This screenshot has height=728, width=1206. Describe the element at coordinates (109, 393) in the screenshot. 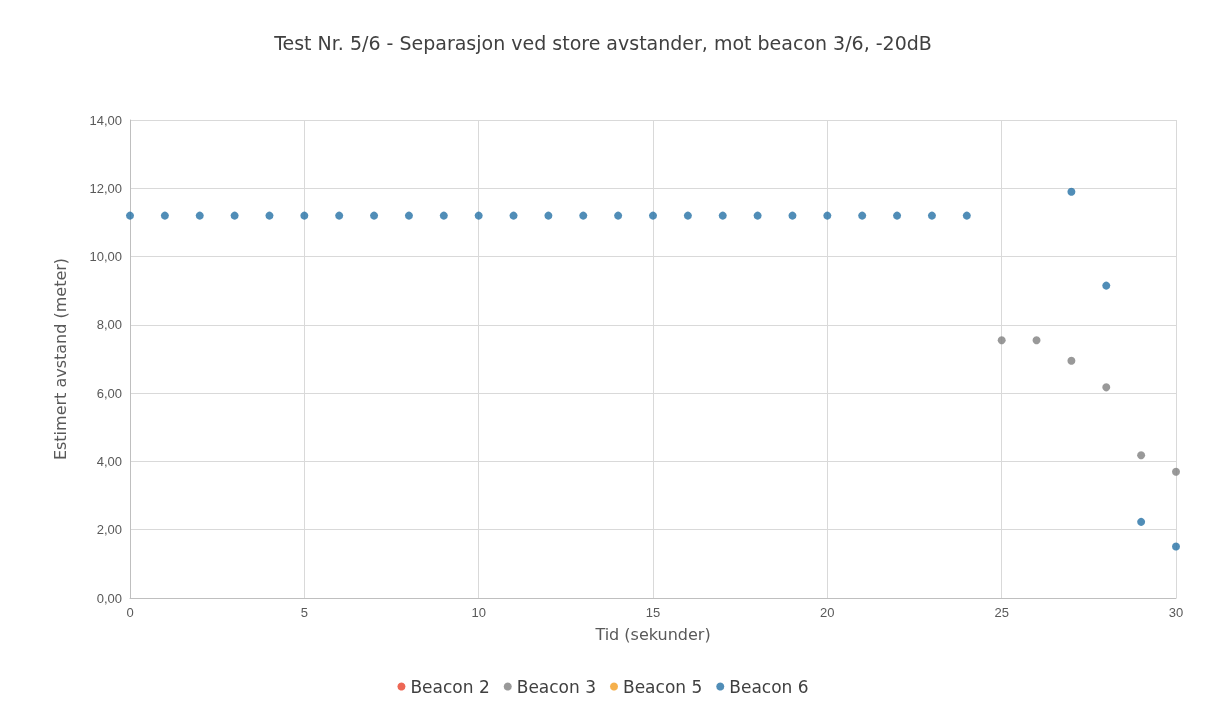

I see `y-tick-label: 6,00` at that location.